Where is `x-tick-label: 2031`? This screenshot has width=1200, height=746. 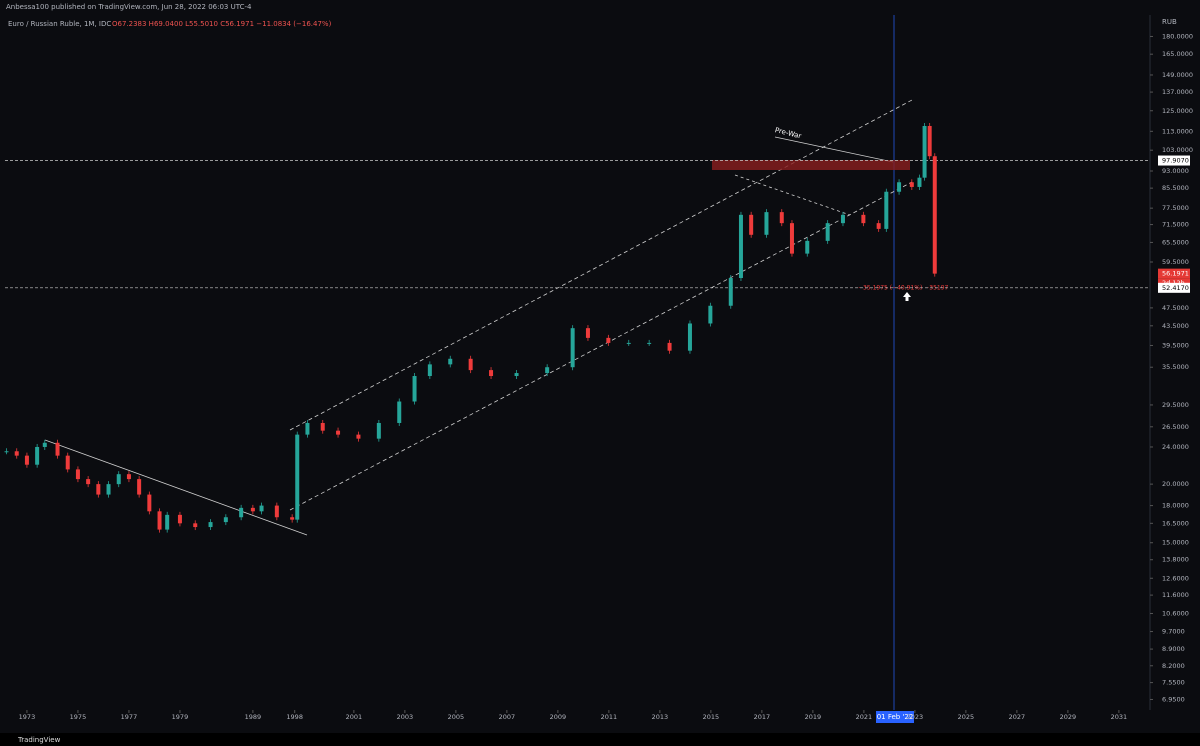
x-tick-label: 2031 is located at coordinates (1119, 717).